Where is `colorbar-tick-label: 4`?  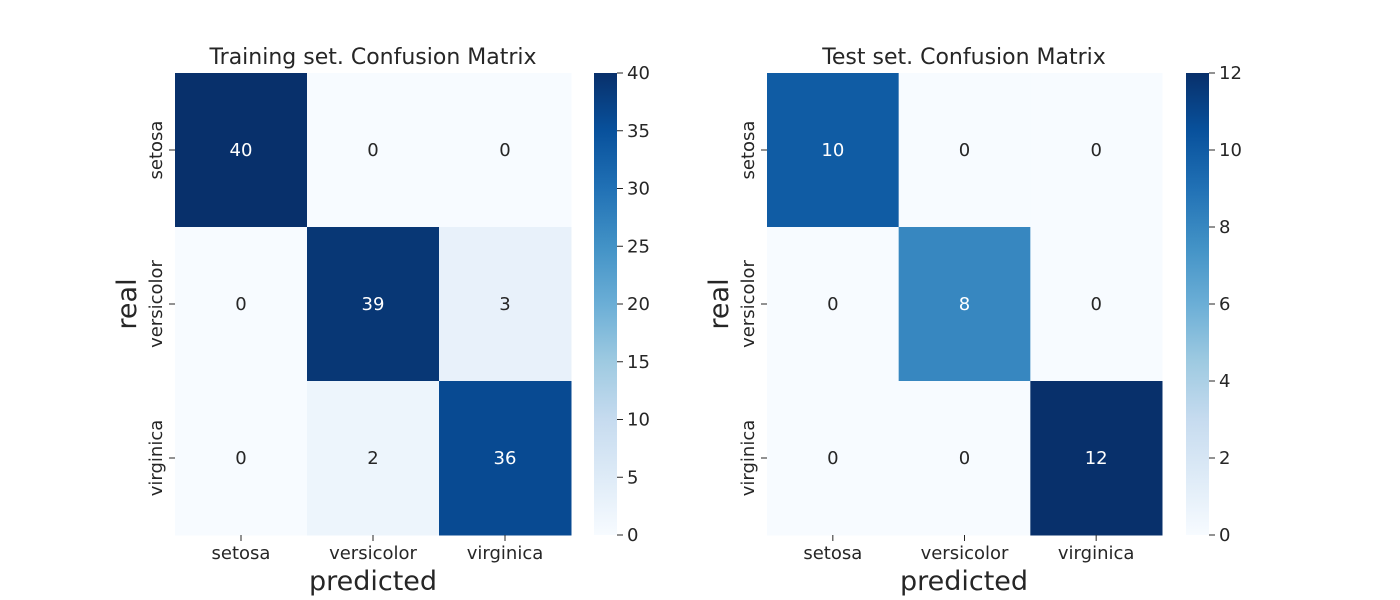 colorbar-tick-label: 4 is located at coordinates (1224, 381).